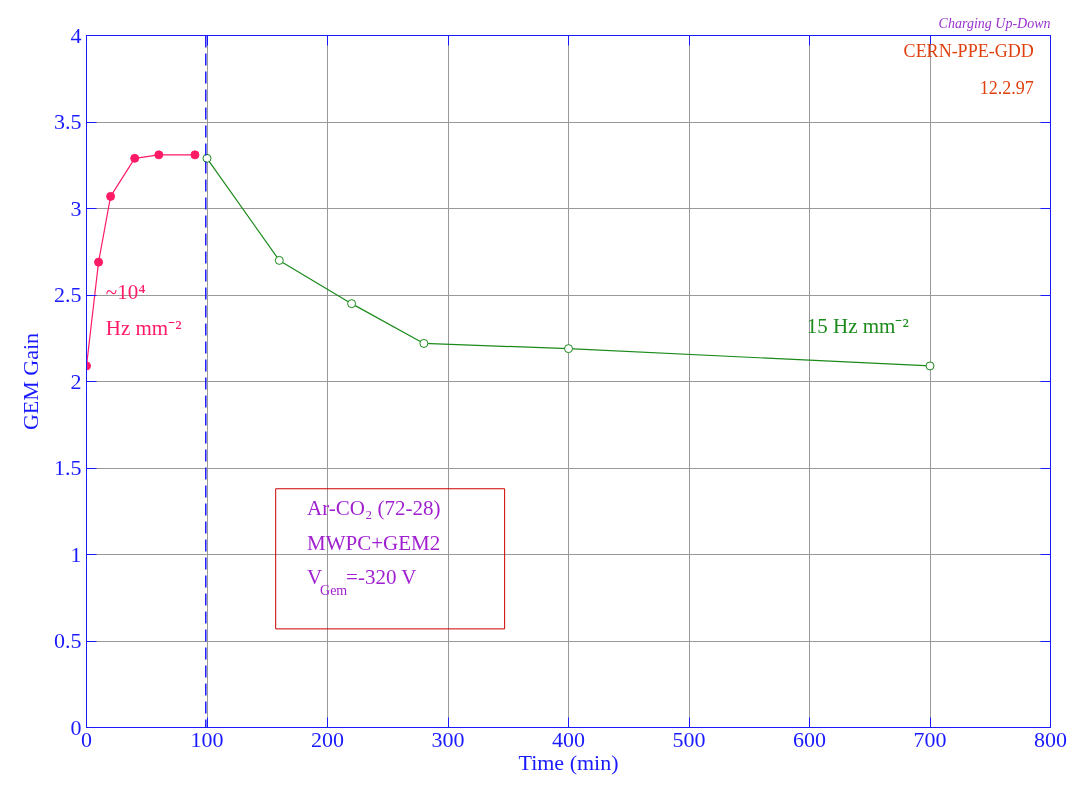 The height and width of the screenshot is (795, 1082). I want to click on series-label: 15 Hz mm⁻², so click(857, 326).